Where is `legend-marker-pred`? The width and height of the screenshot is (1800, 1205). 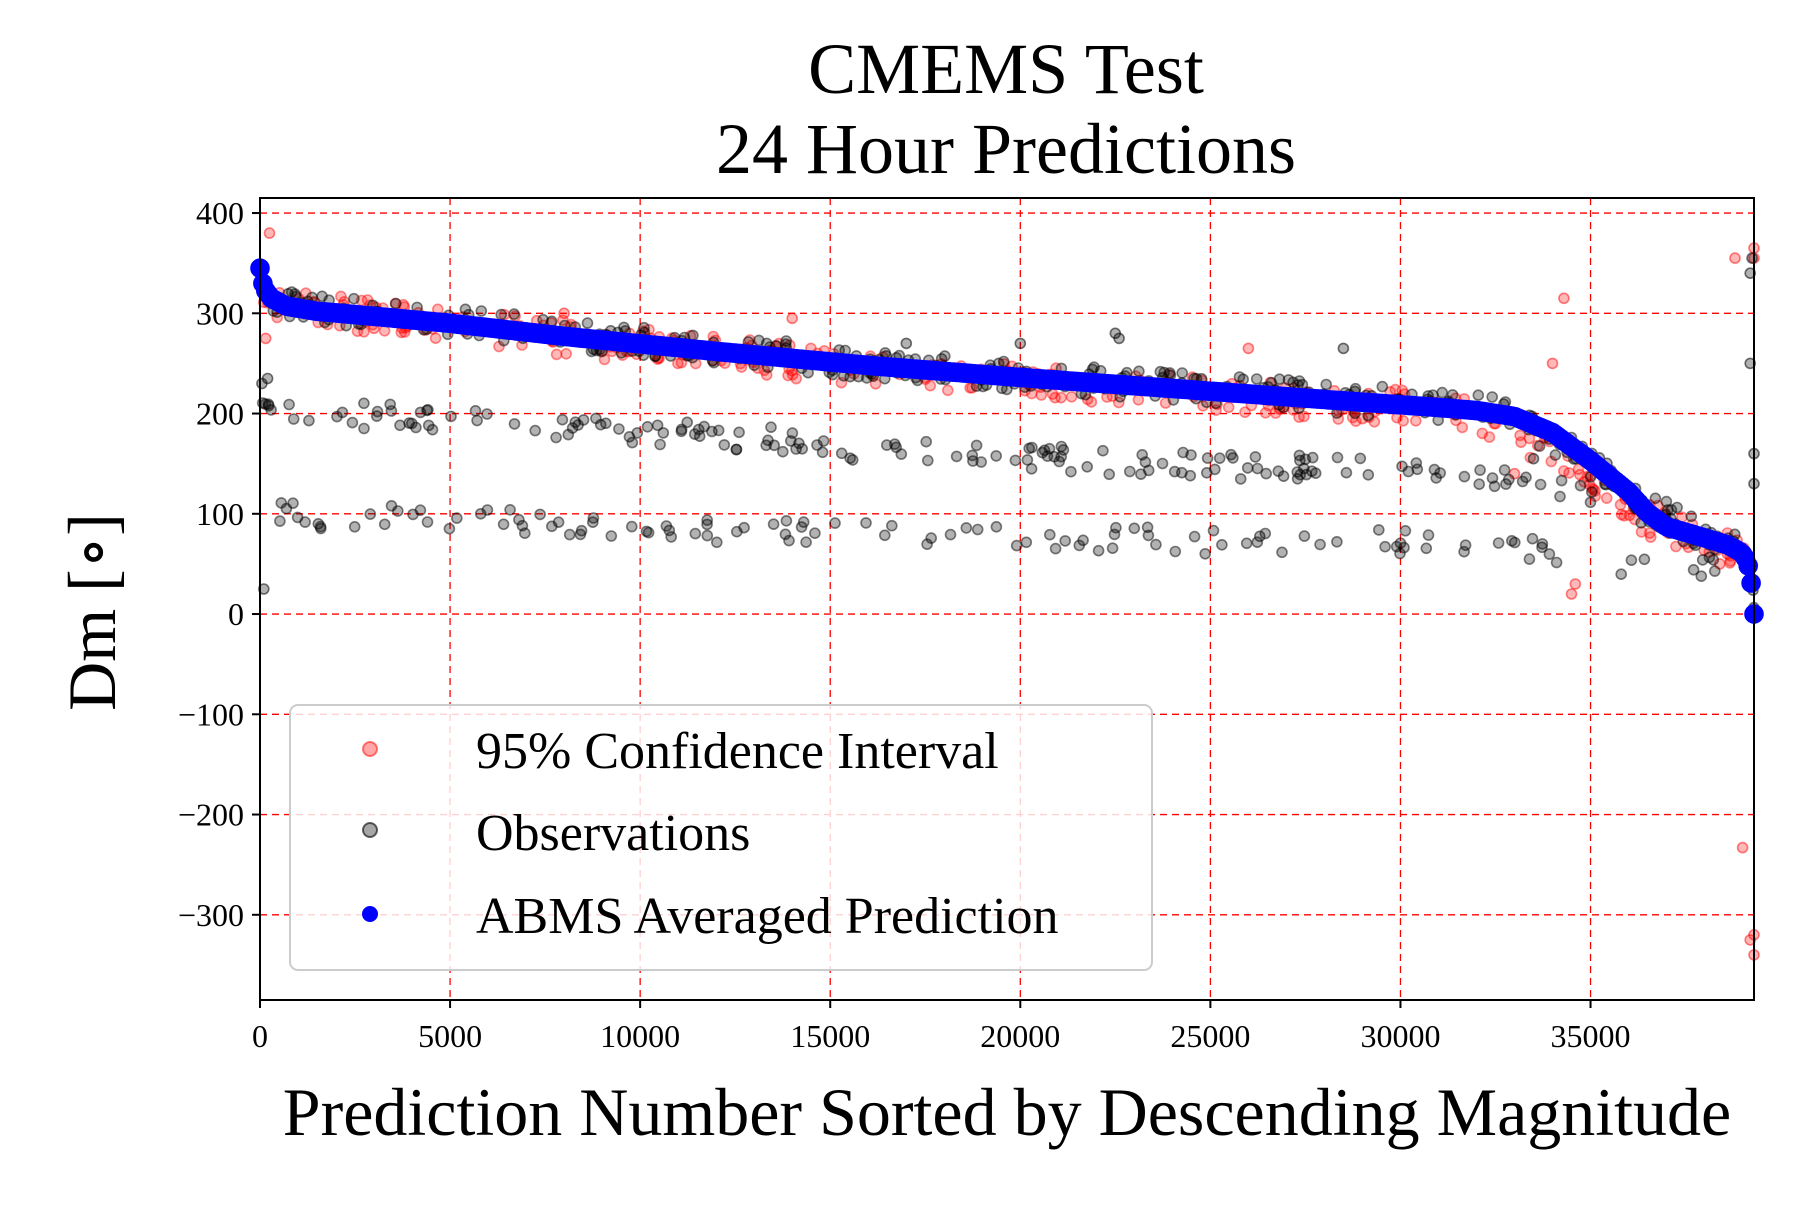
legend-marker-pred is located at coordinates (370, 914).